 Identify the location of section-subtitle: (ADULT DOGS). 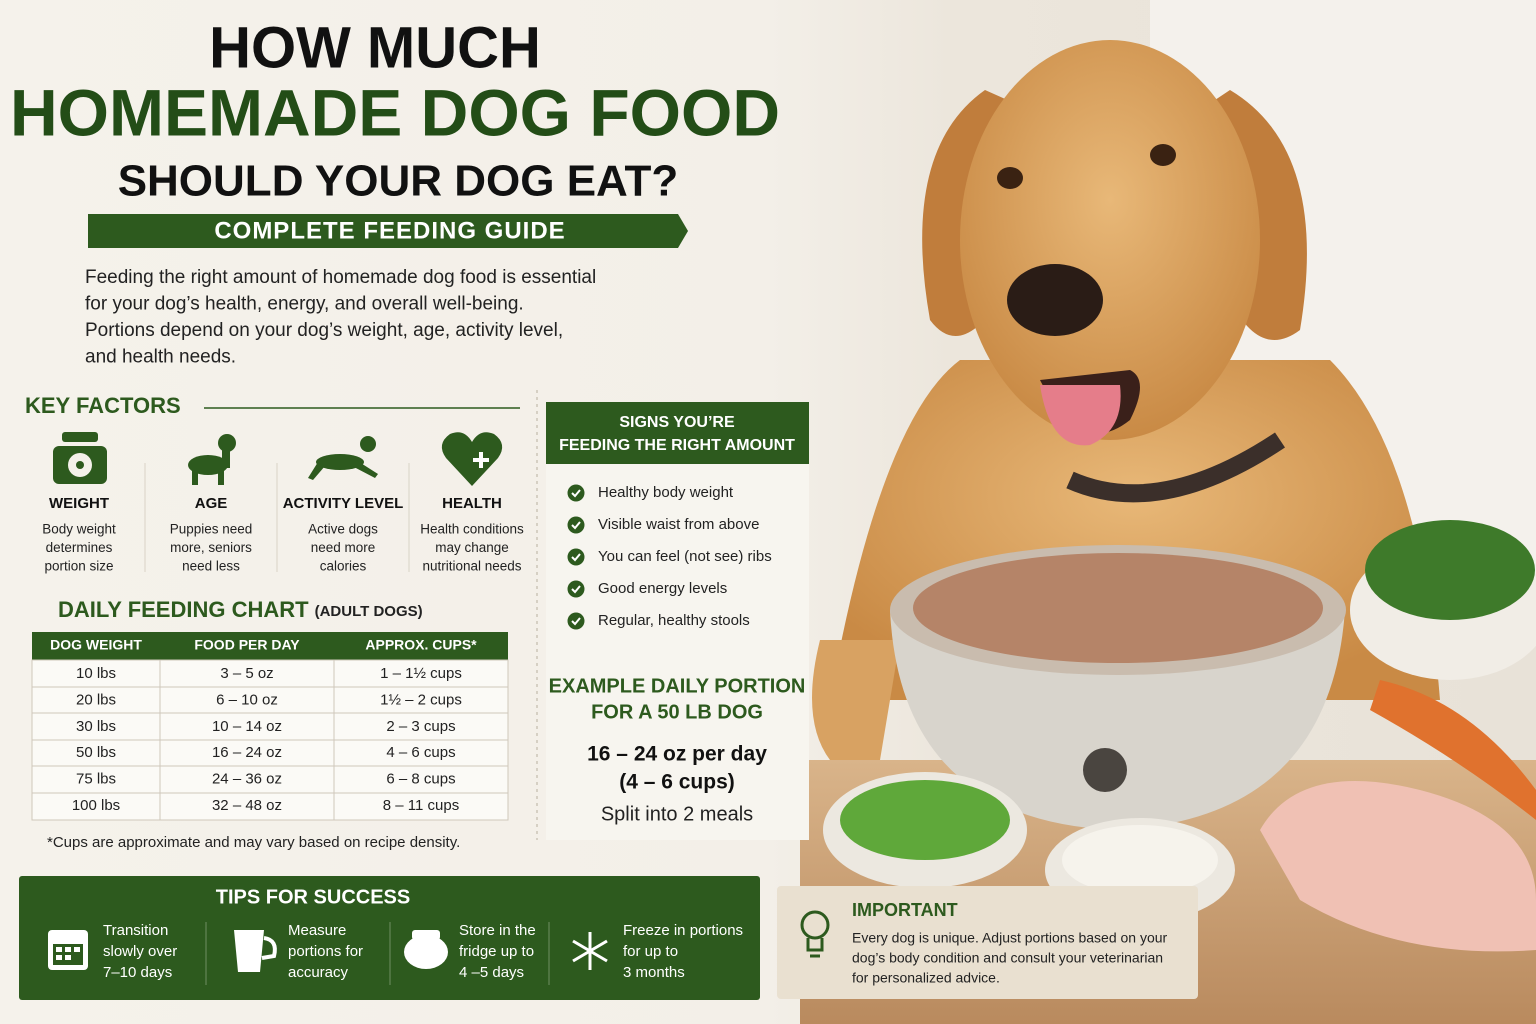
(369, 611).